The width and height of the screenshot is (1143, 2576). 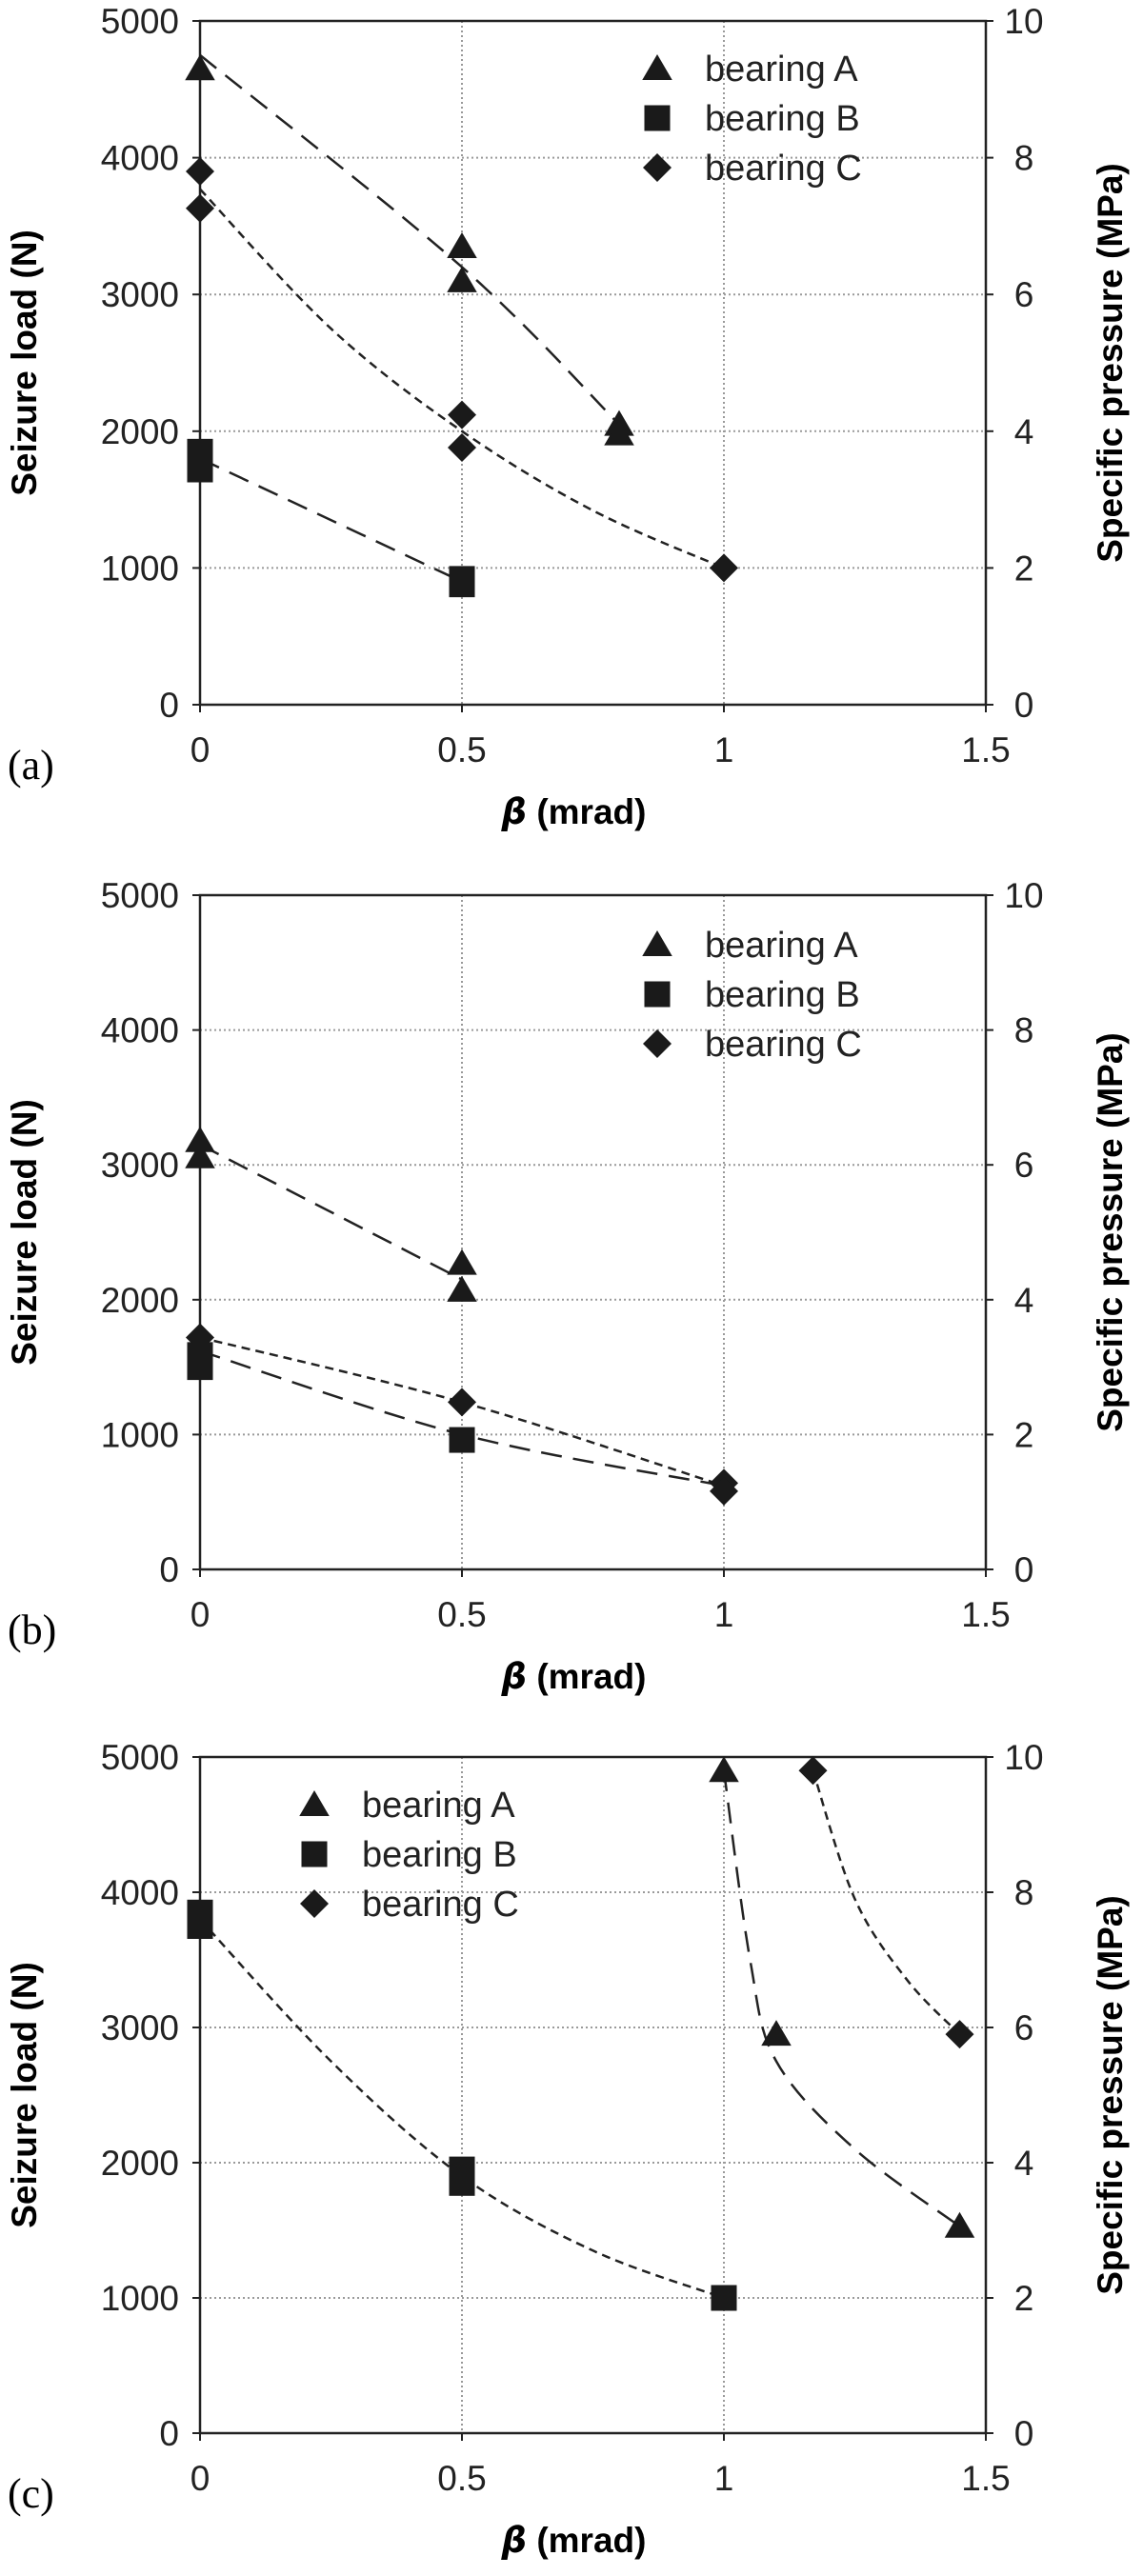 I want to click on legend-marker-triangle, so click(x=314, y=1803).